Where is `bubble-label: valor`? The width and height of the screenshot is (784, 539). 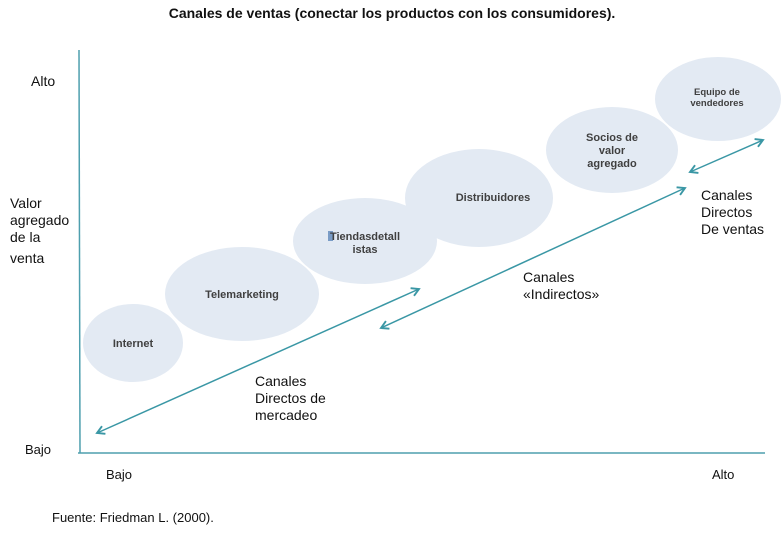 bubble-label: valor is located at coordinates (612, 151).